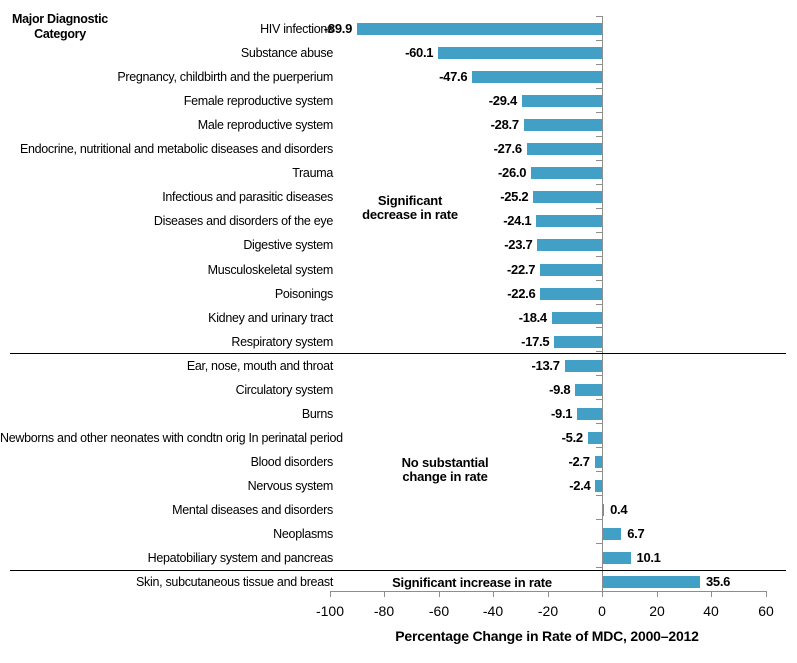  What do you see at coordinates (711, 611) in the screenshot?
I see `value-axis-tick-label: 40` at bounding box center [711, 611].